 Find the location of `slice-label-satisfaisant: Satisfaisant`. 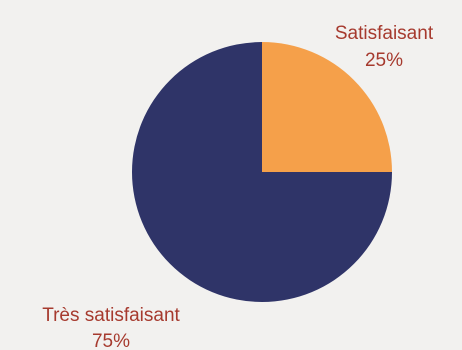

slice-label-satisfaisant: Satisfaisant is located at coordinates (384, 33).